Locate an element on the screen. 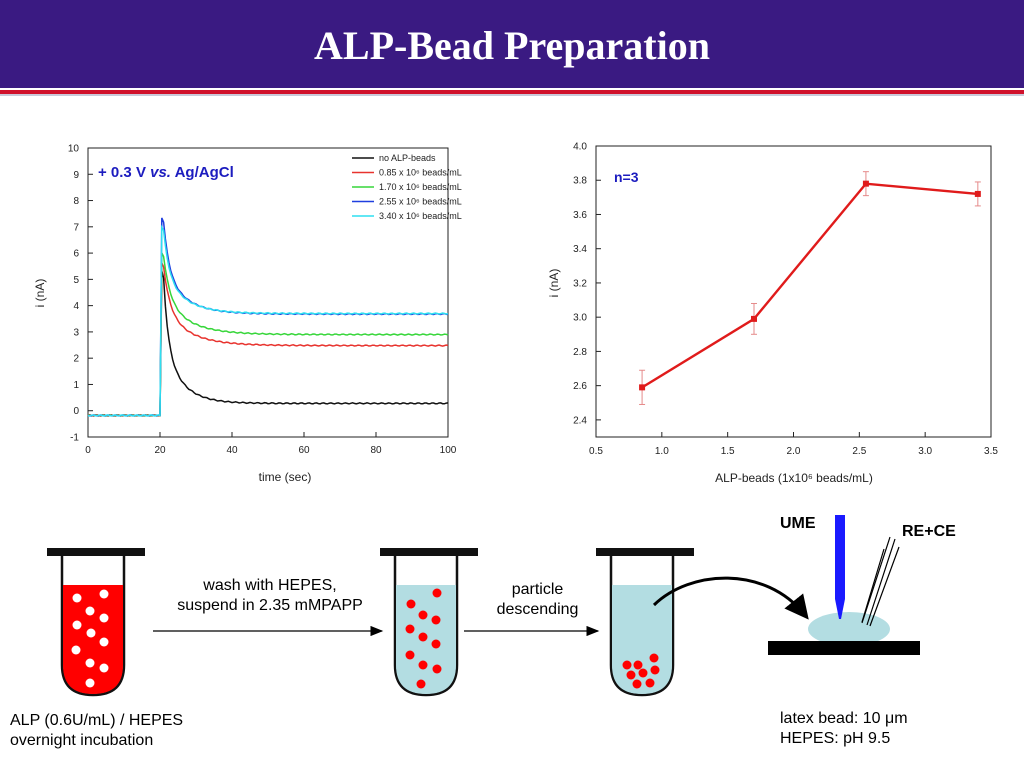 The height and width of the screenshot is (768, 1024). tube-suspended-beads is located at coordinates (429, 622).